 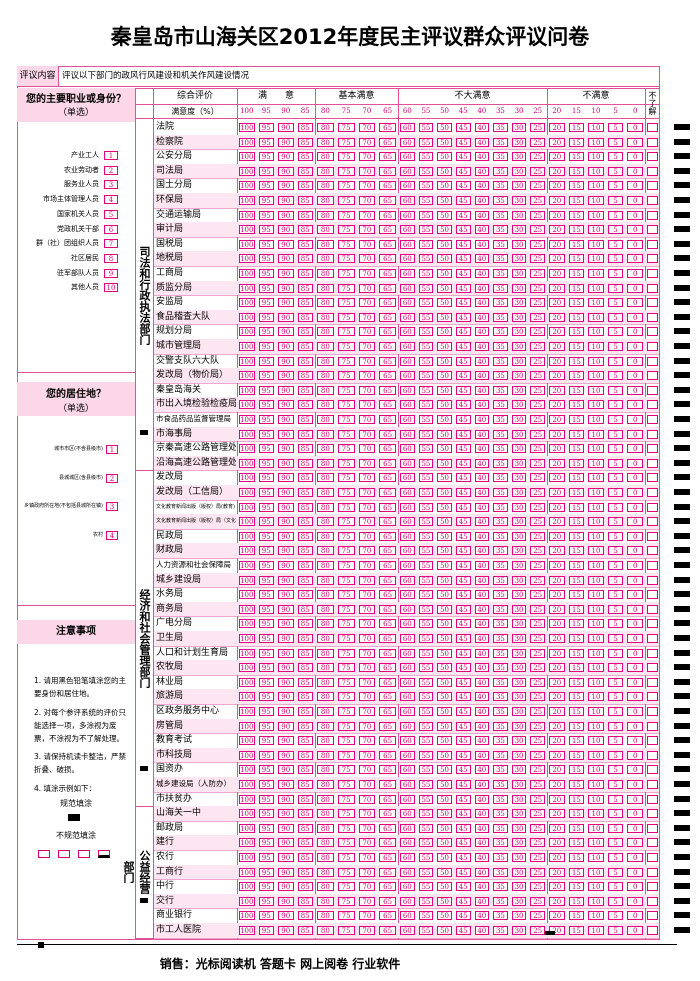 I want to click on option-code: 6, so click(x=111, y=229).